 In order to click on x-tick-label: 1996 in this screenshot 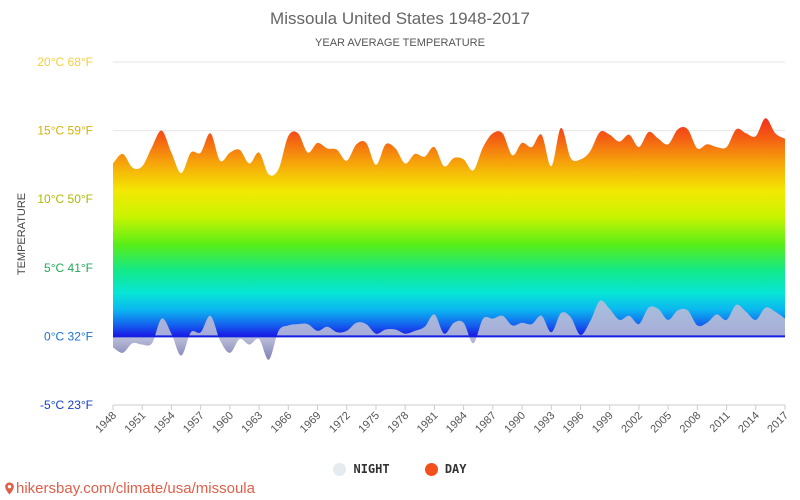, I will do `click(574, 423)`.